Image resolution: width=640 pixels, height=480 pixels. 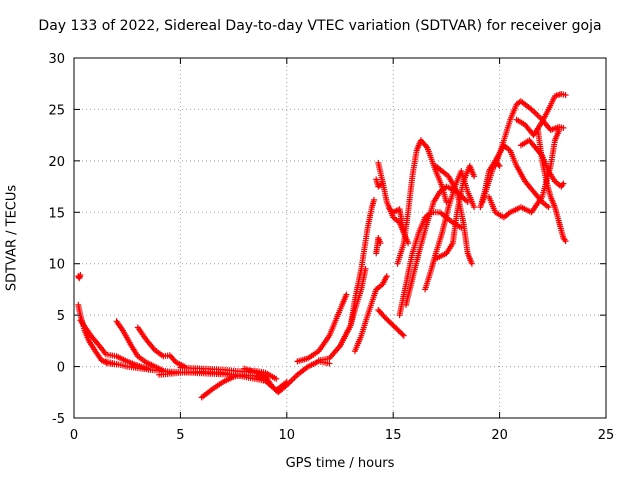 I want to click on y-tick-label: -5, so click(x=58, y=419).